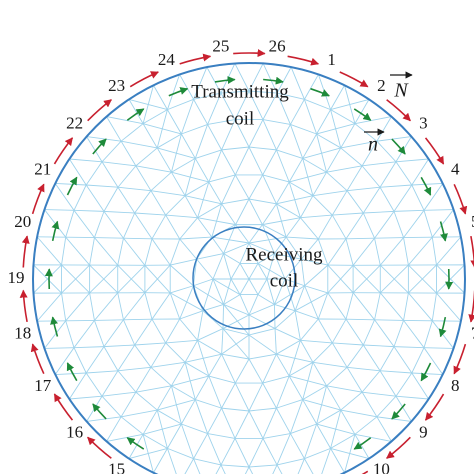 The width and height of the screenshot is (474, 474). Describe the element at coordinates (244, 278) in the screenshot. I see `receiving-coil` at that location.